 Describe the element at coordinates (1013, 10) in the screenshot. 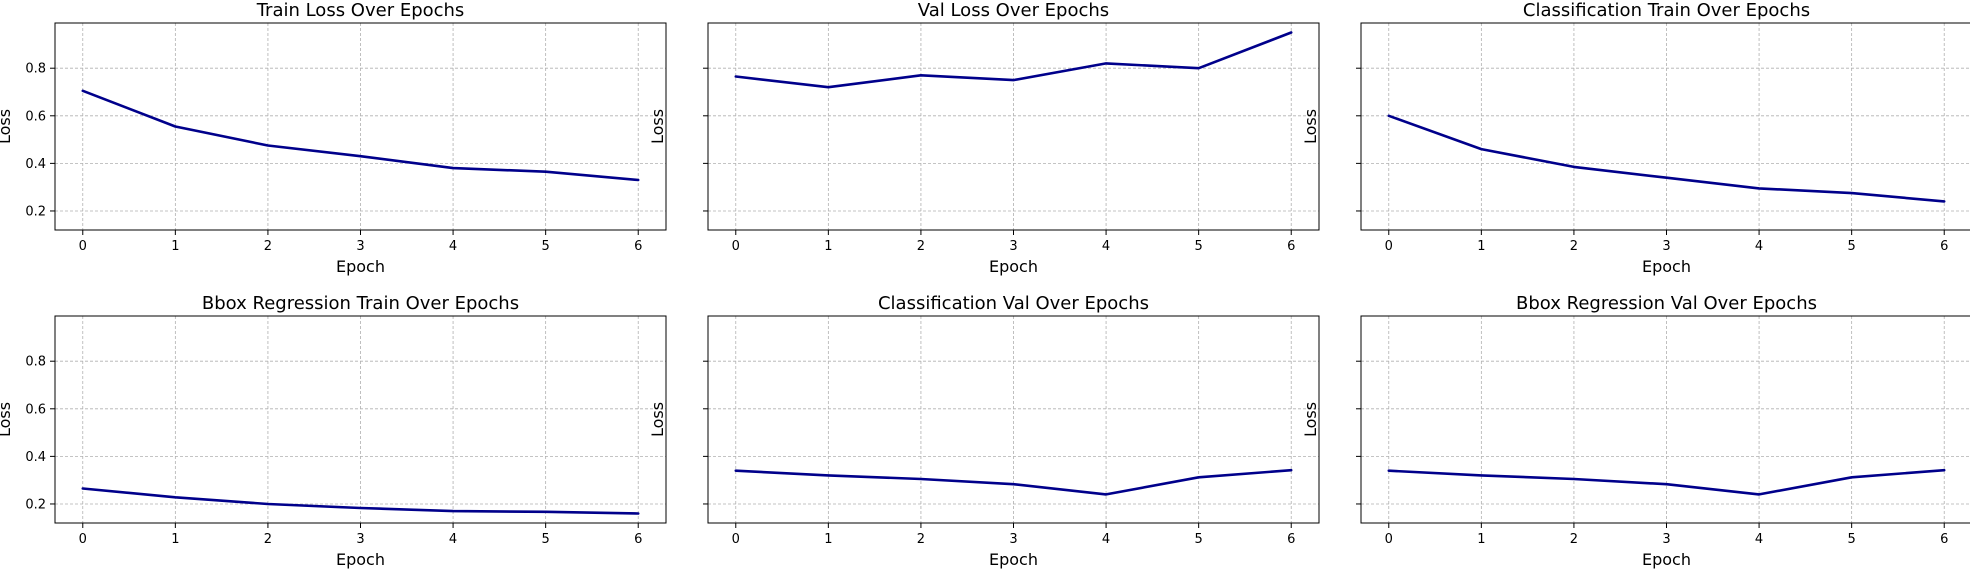

I see `chart-title: Val Loss Over Epochs` at that location.